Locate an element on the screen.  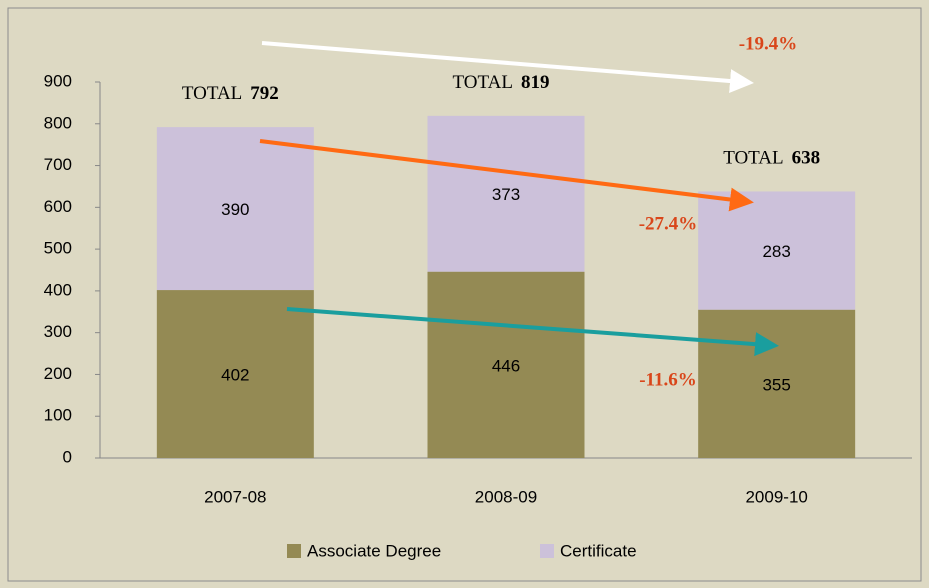
y-tick-label: 600 is located at coordinates (58, 206).